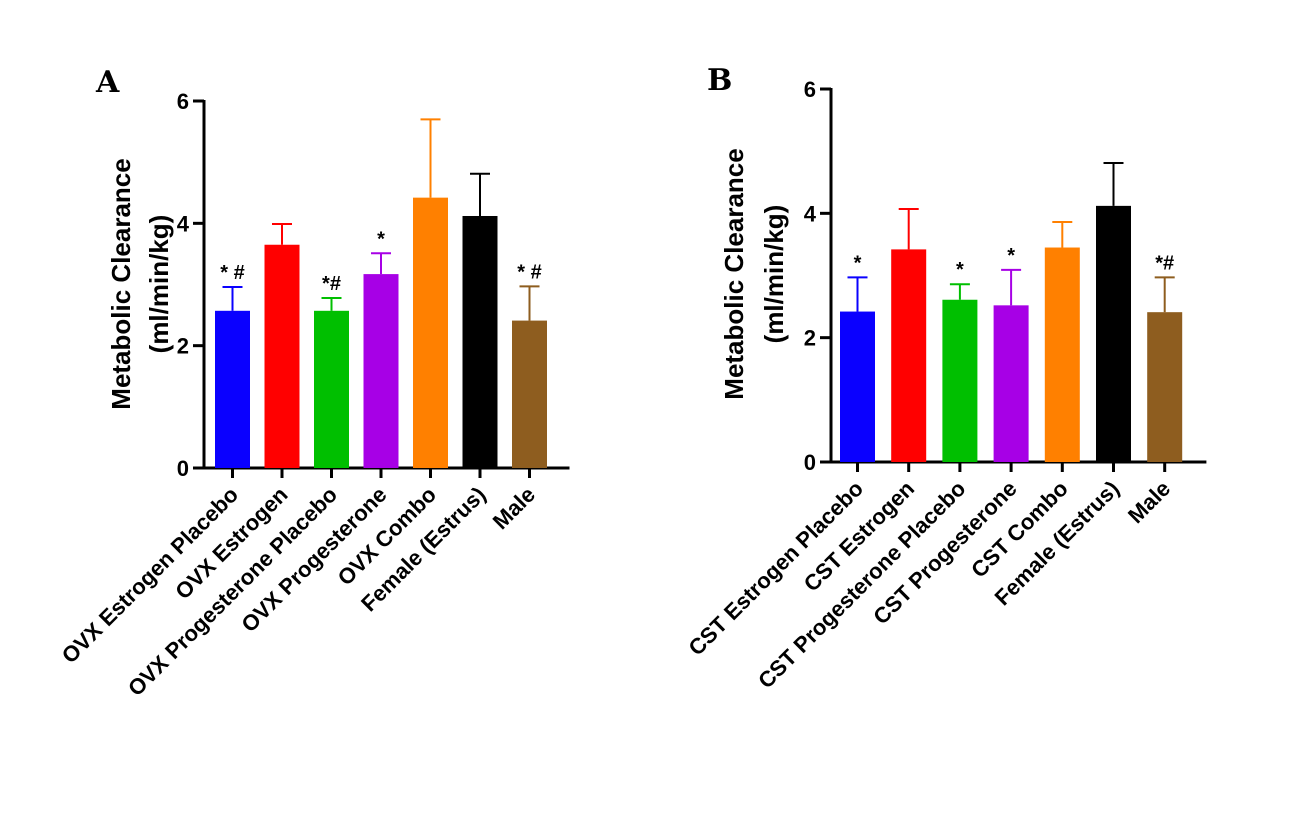 The width and height of the screenshot is (1295, 828). What do you see at coordinates (232, 591) in the screenshot?
I see `x-category-label: OVX Progesterone Placebo` at bounding box center [232, 591].